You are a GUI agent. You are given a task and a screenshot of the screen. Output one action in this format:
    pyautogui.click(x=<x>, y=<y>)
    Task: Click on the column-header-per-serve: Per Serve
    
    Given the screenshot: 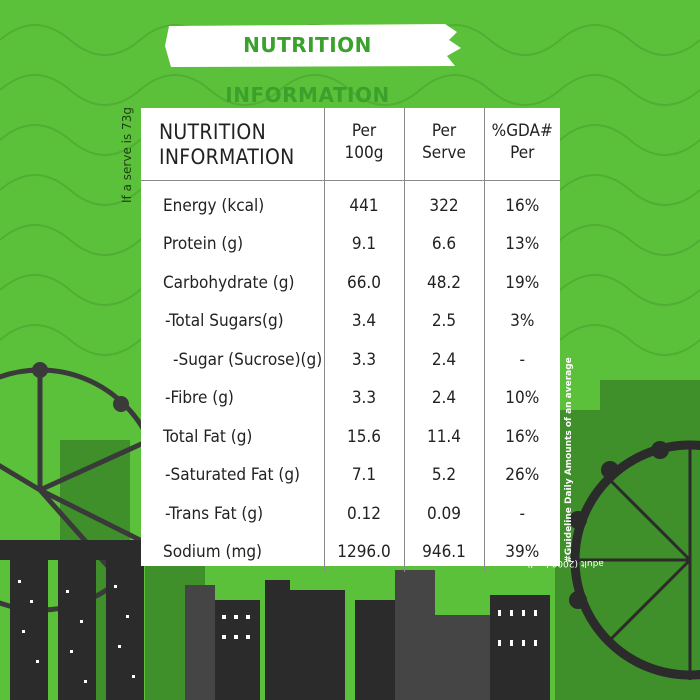 What is the action you would take?
    pyautogui.click(x=443, y=144)
    